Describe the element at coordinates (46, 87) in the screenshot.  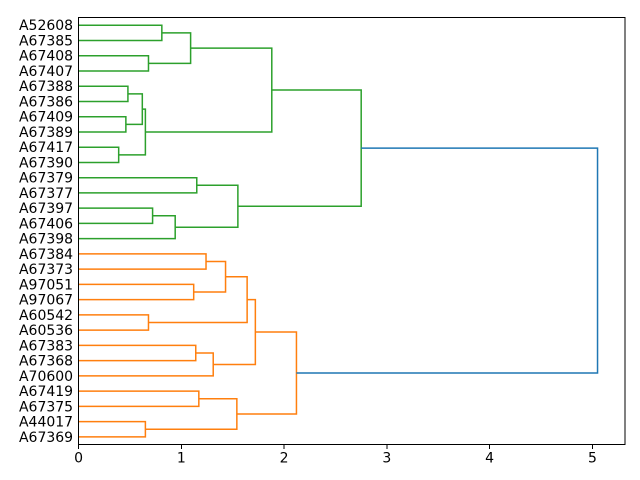
I see `leaf-label: A67388` at that location.